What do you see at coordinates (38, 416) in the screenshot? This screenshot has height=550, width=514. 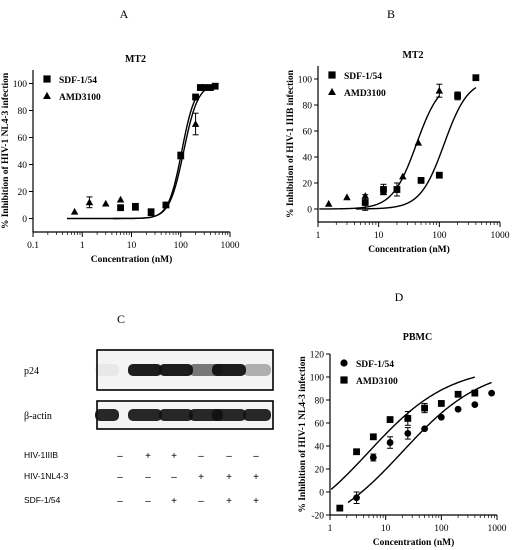 I see `blot-row-label: β-actin` at bounding box center [38, 416].